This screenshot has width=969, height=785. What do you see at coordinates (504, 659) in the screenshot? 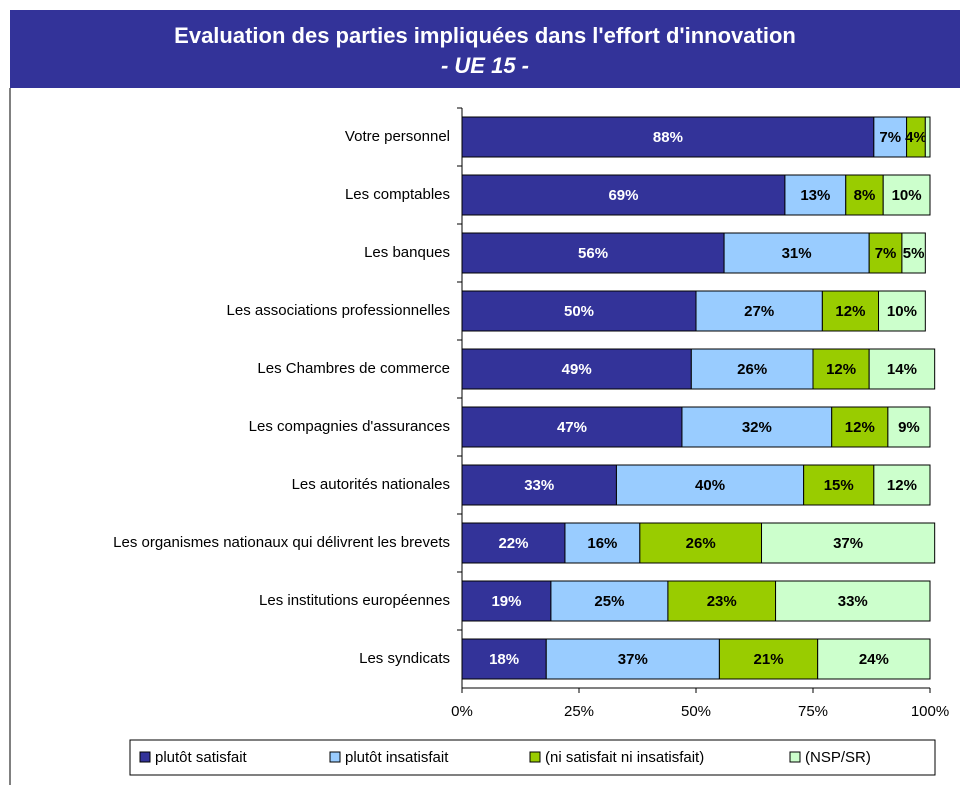
I see `value-label: 18%` at bounding box center [504, 659].